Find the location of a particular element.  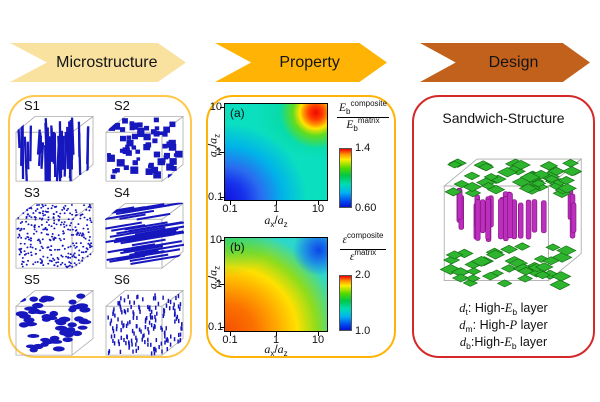

plot-b-xtick-10: 10 is located at coordinates (318, 340).